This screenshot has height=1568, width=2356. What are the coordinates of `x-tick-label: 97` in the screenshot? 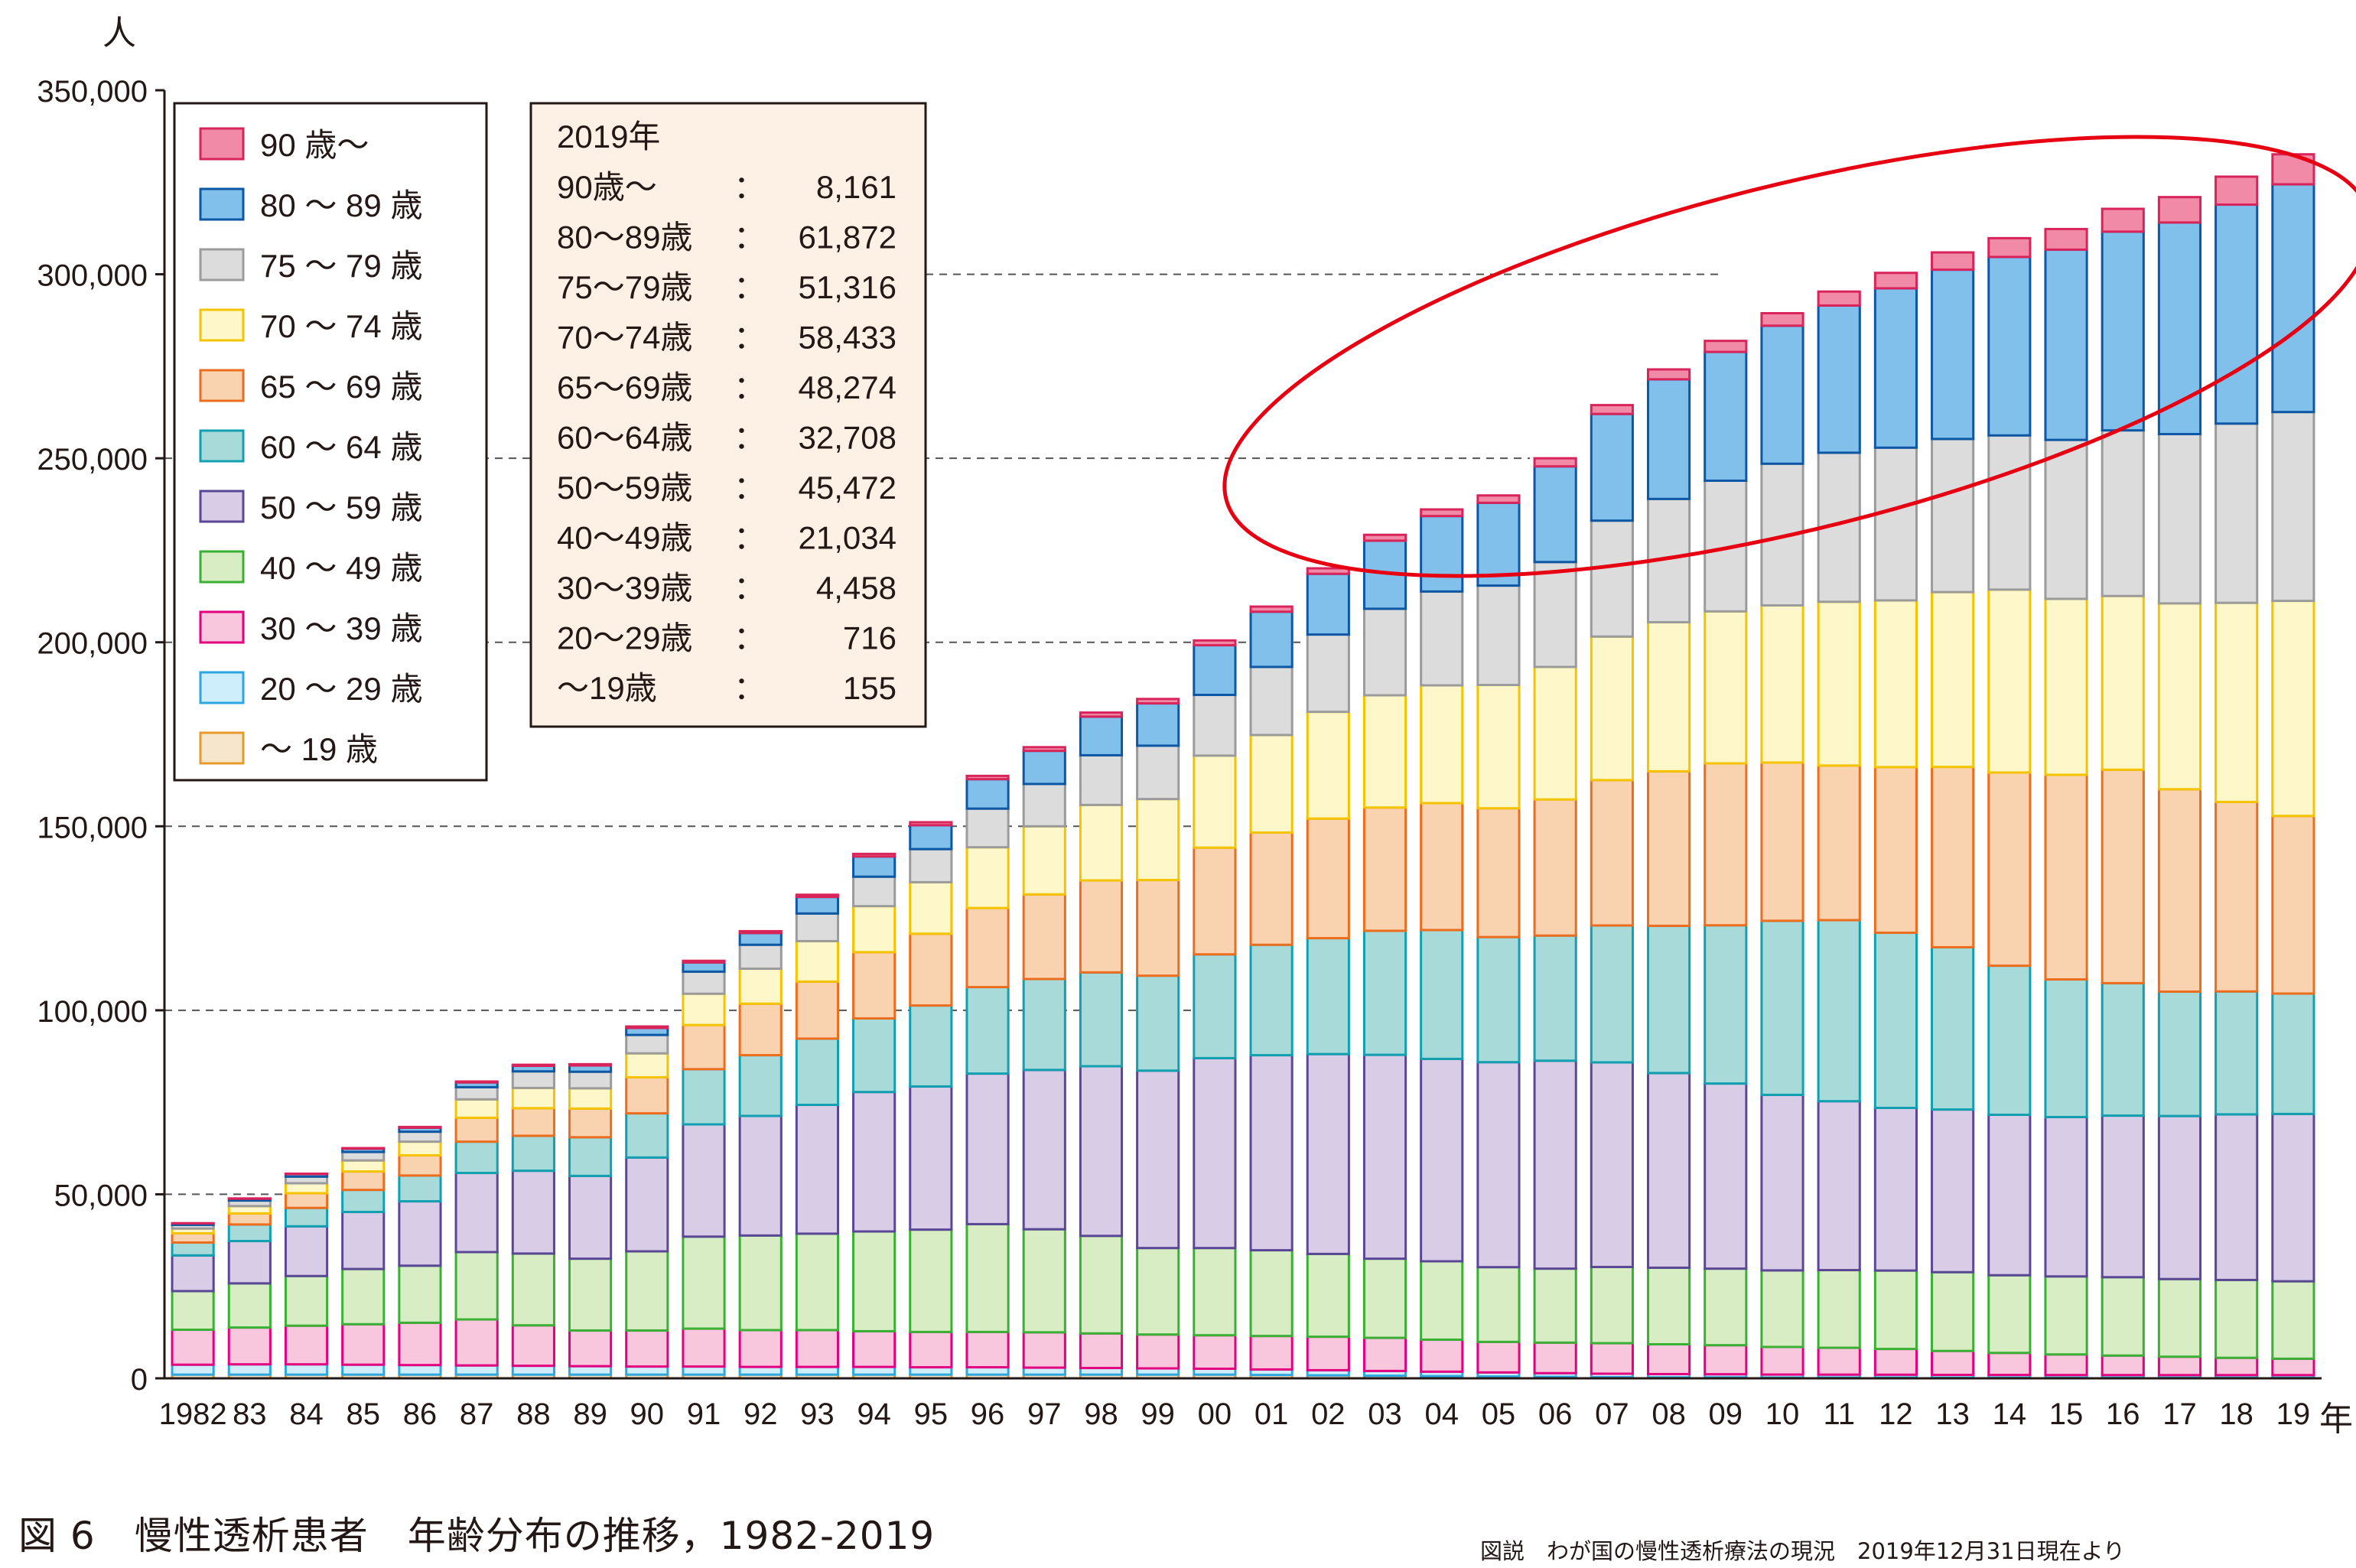 It's located at (1044, 1414).